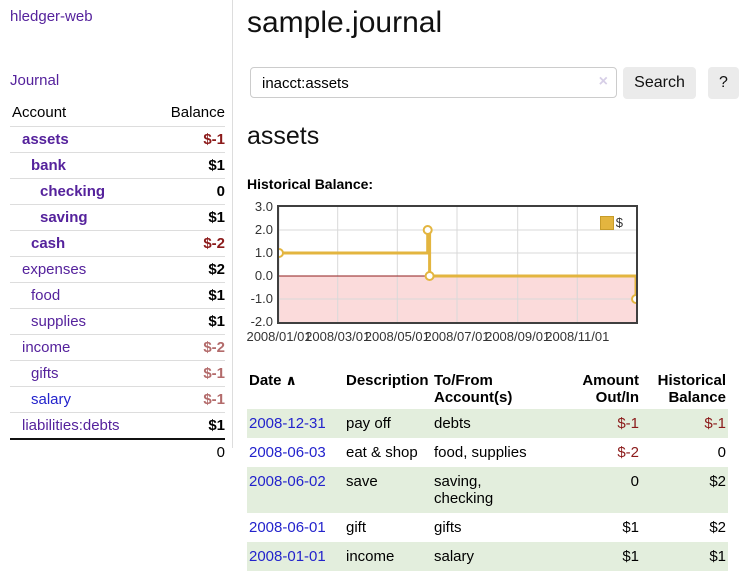 This screenshot has width=742, height=582. I want to click on account-link: expenses, so click(54, 269).